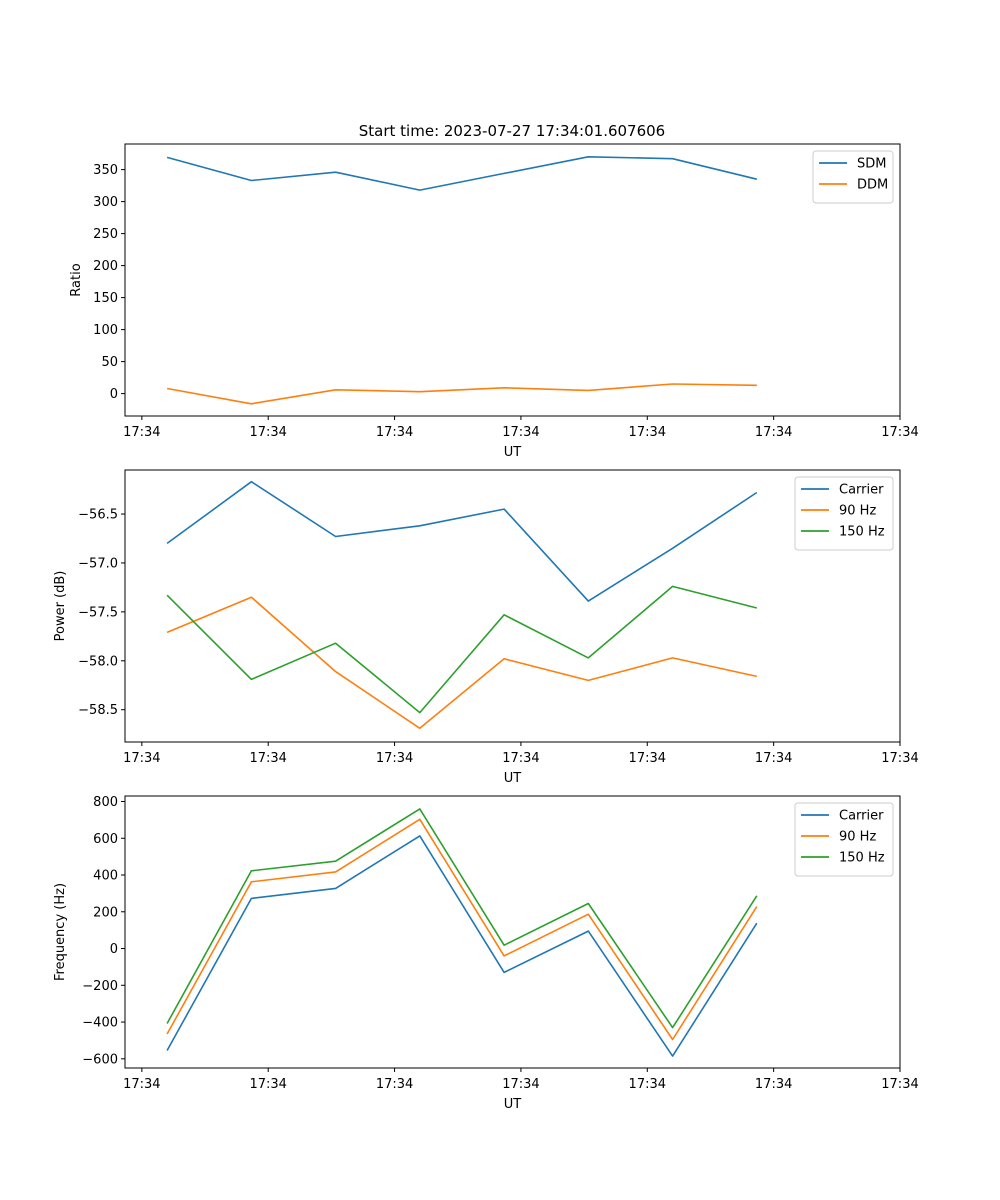 The image size is (1000, 1200). I want to click on y-tick-label: −58.0, so click(98, 661).